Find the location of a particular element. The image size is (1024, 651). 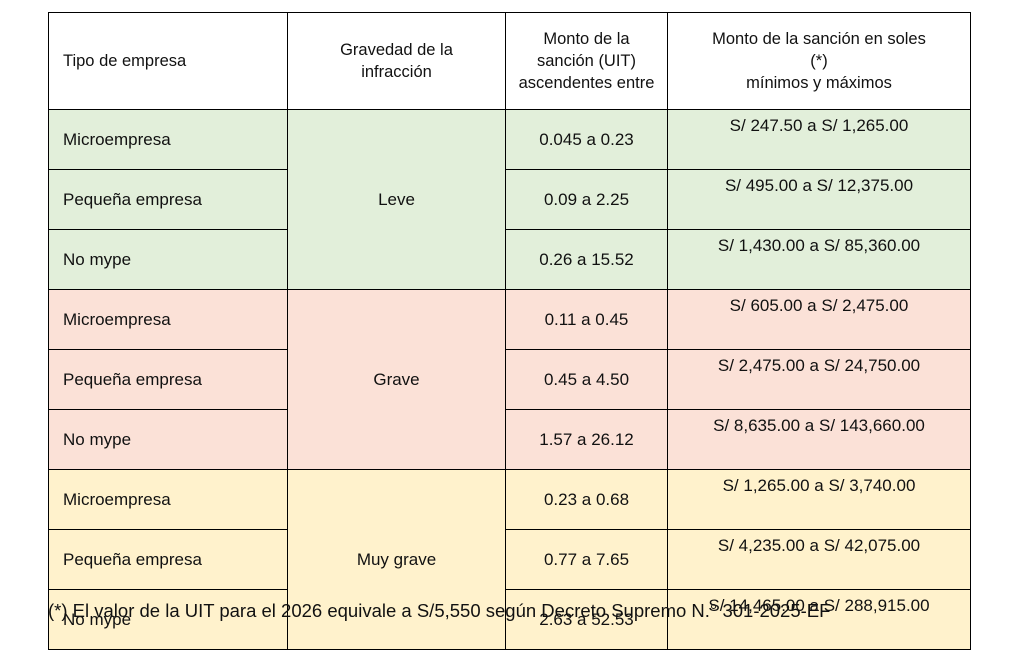

soles-range: S/ 247.50 a S/ 1,265.00 is located at coordinates (819, 139).